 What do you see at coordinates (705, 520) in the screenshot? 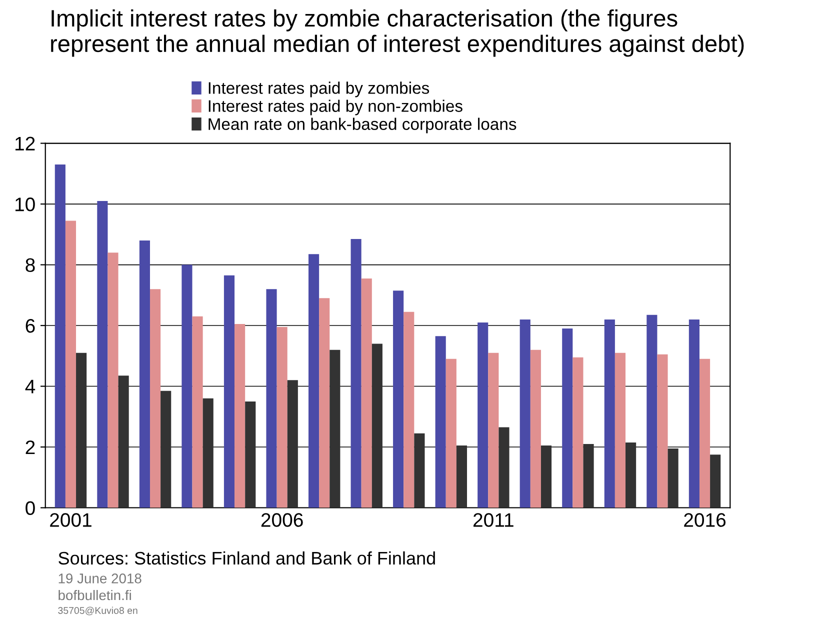
I see `x-tick-label: 2016` at bounding box center [705, 520].